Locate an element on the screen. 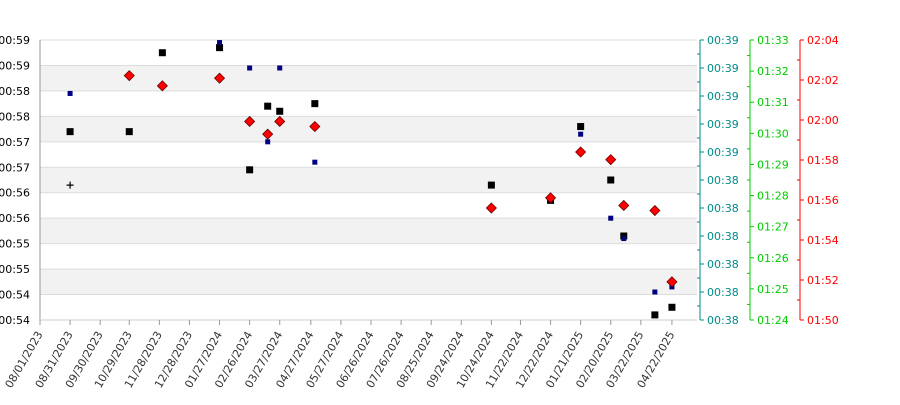 The image size is (900, 405). right-tick-label: 02:04 is located at coordinates (823, 40).